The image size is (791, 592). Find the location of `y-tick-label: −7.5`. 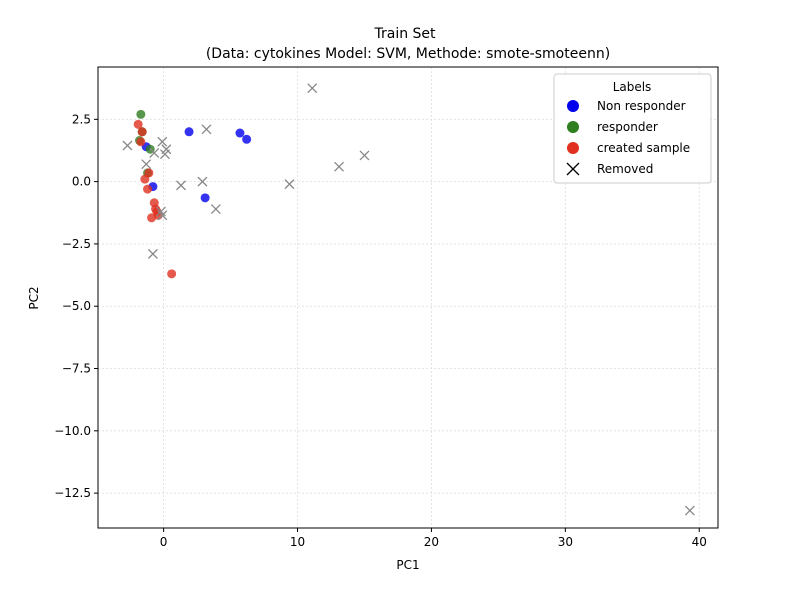

y-tick-label: −7.5 is located at coordinates (76, 369).